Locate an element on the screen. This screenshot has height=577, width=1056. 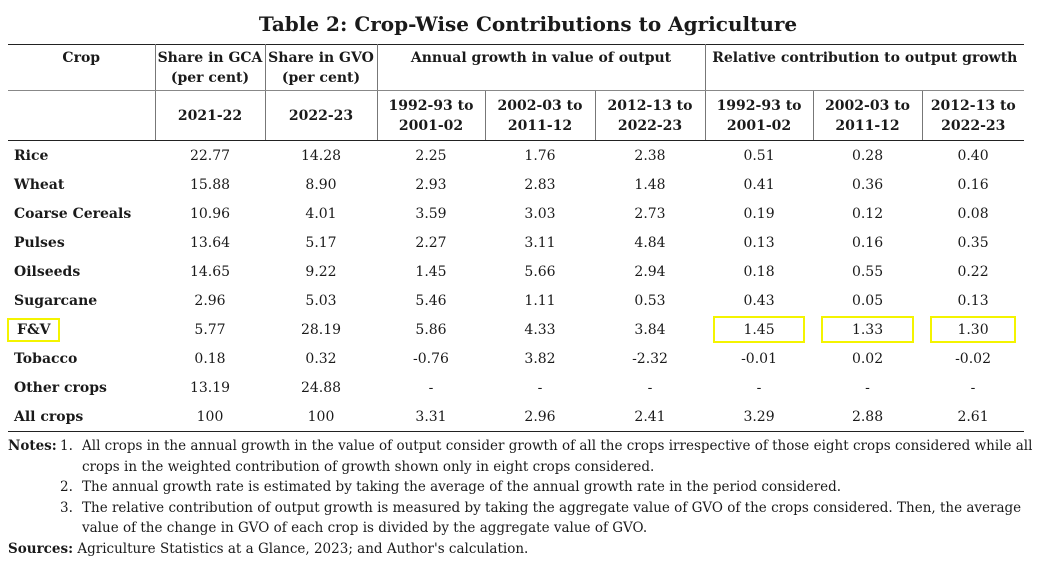
value-cell-g1: 3.59 is located at coordinates (431, 213).